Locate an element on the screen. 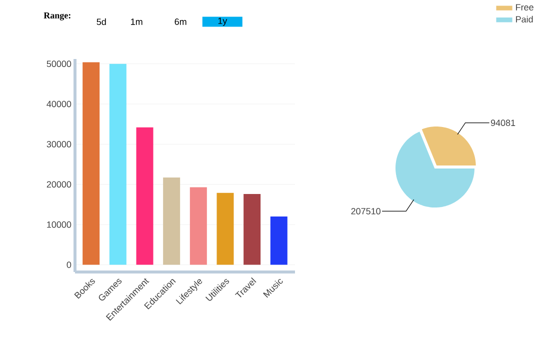 This screenshot has width=544, height=346. y-tick-label: 10000 is located at coordinates (59, 224).